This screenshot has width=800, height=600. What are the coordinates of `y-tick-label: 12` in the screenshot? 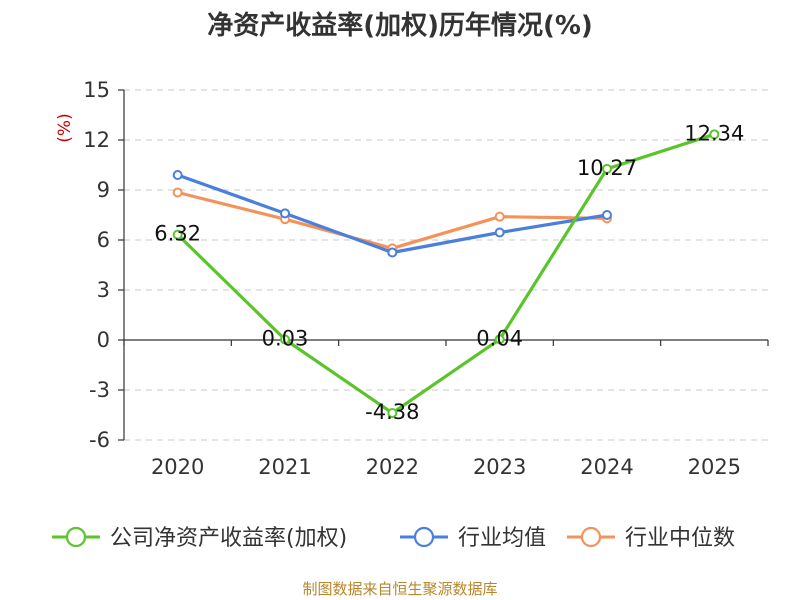 It's located at (96, 140).